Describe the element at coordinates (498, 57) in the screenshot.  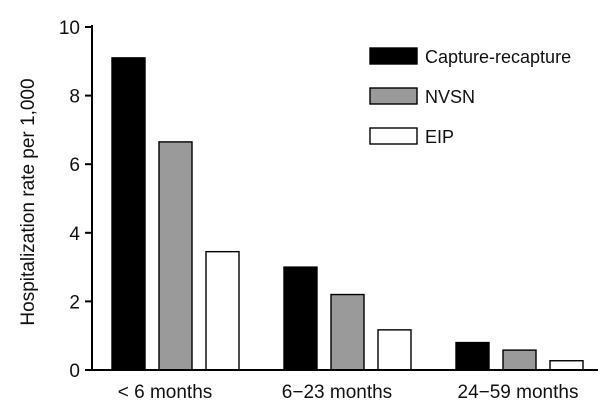
I see `legend-label-0: Capture-recapture` at that location.